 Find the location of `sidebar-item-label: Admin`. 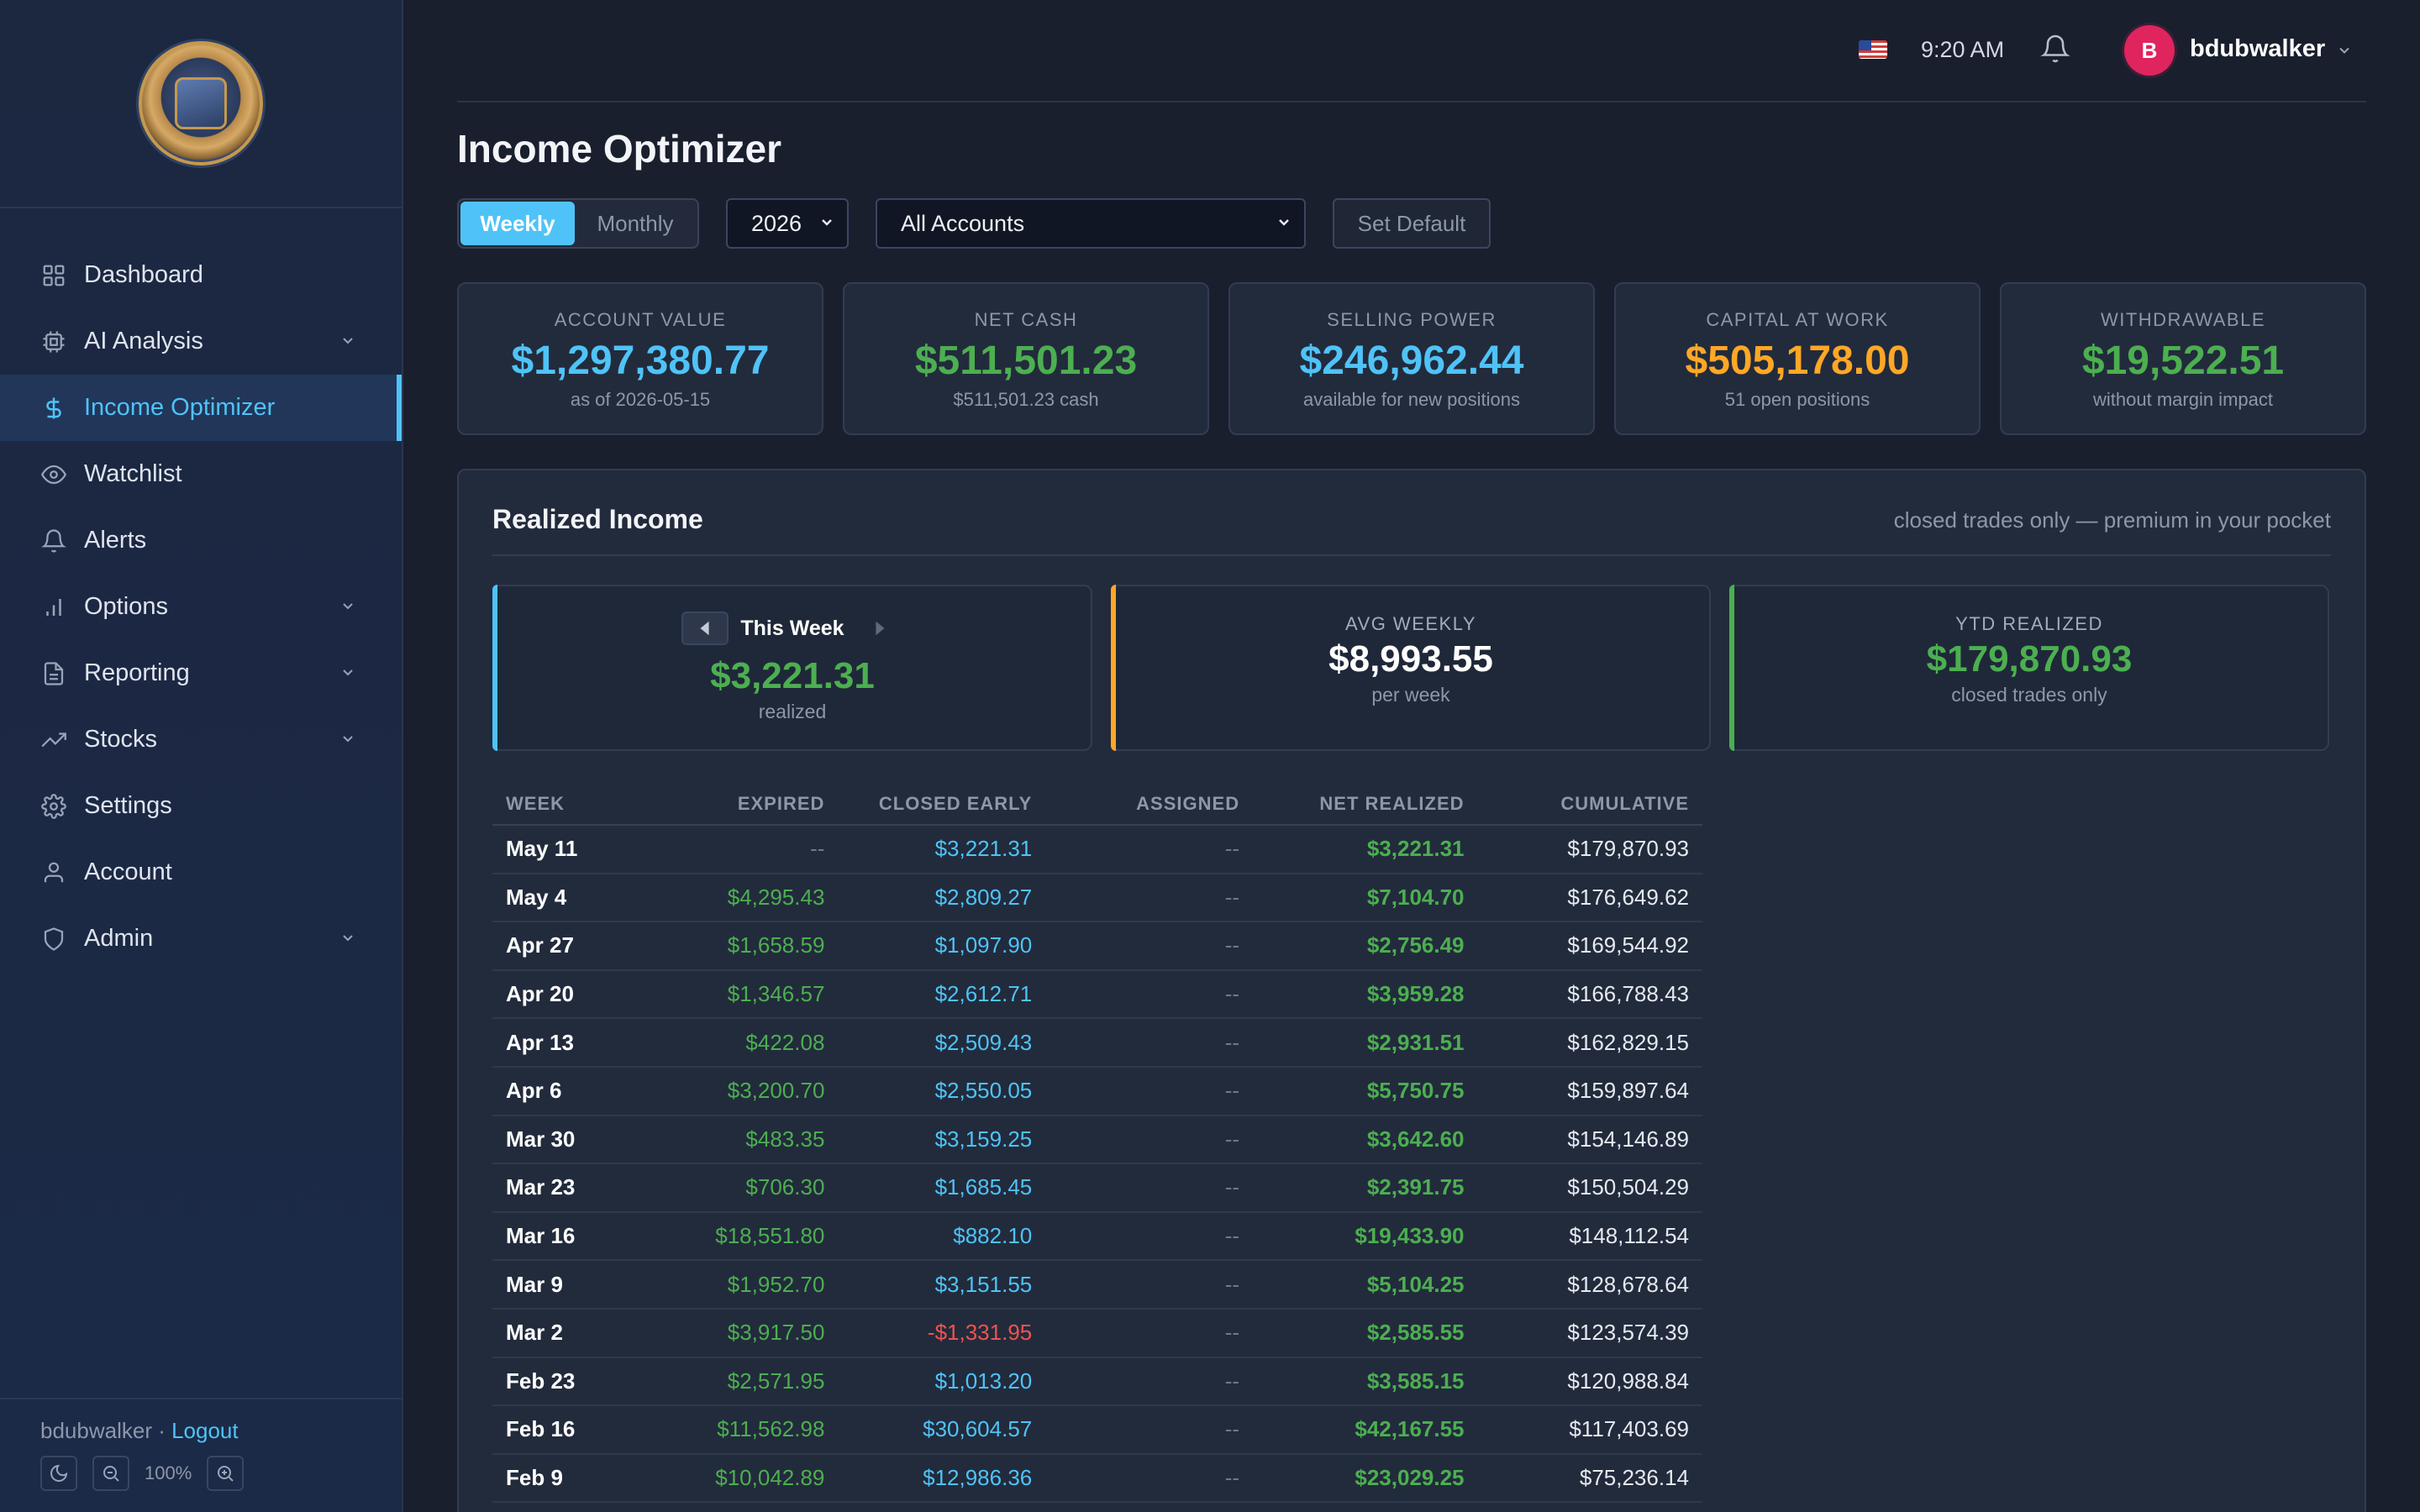

sidebar-item-label: Admin is located at coordinates (119, 938).